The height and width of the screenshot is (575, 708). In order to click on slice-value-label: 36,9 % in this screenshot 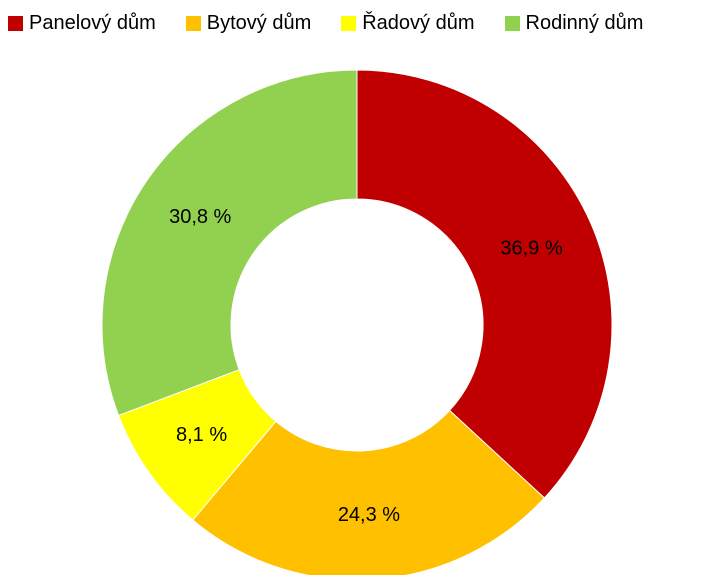, I will do `click(531, 249)`.